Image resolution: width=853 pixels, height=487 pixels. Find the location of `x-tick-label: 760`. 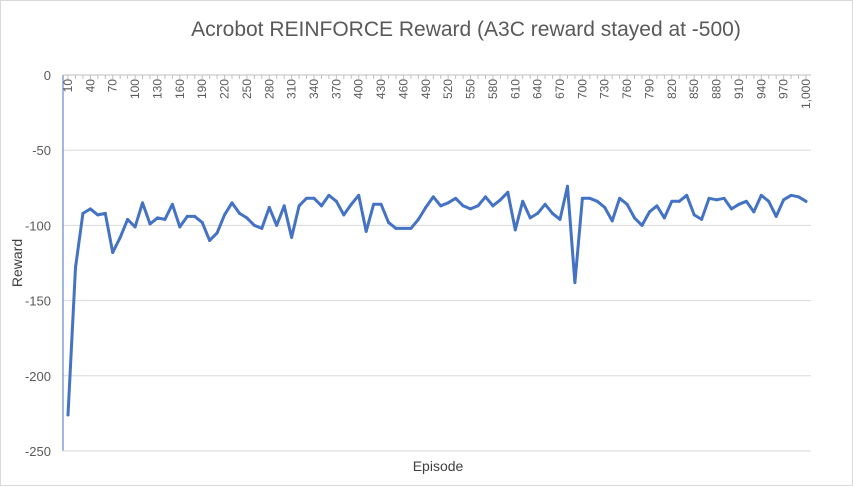

x-tick-label: 760 is located at coordinates (627, 89).